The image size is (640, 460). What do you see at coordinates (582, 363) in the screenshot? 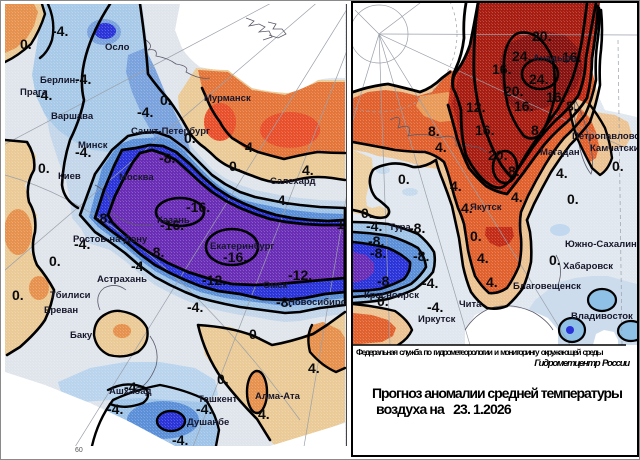
I see `svg-text: Гидрометцентр России` at bounding box center [582, 363].